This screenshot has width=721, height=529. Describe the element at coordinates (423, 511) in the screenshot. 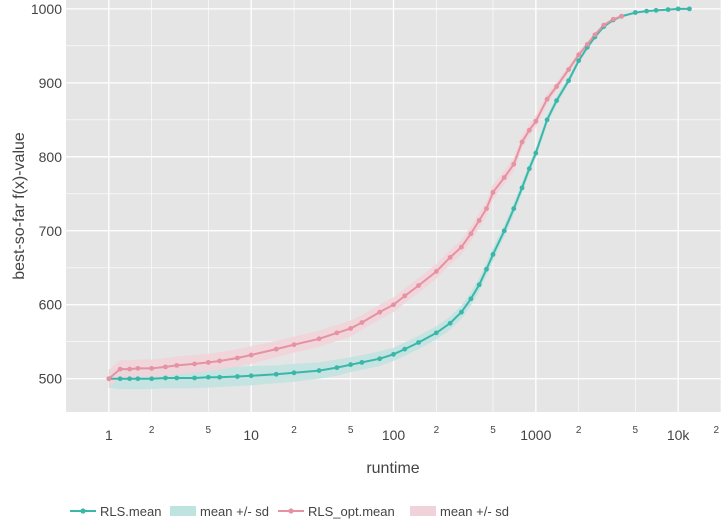

I see `legend-band-swatch` at that location.